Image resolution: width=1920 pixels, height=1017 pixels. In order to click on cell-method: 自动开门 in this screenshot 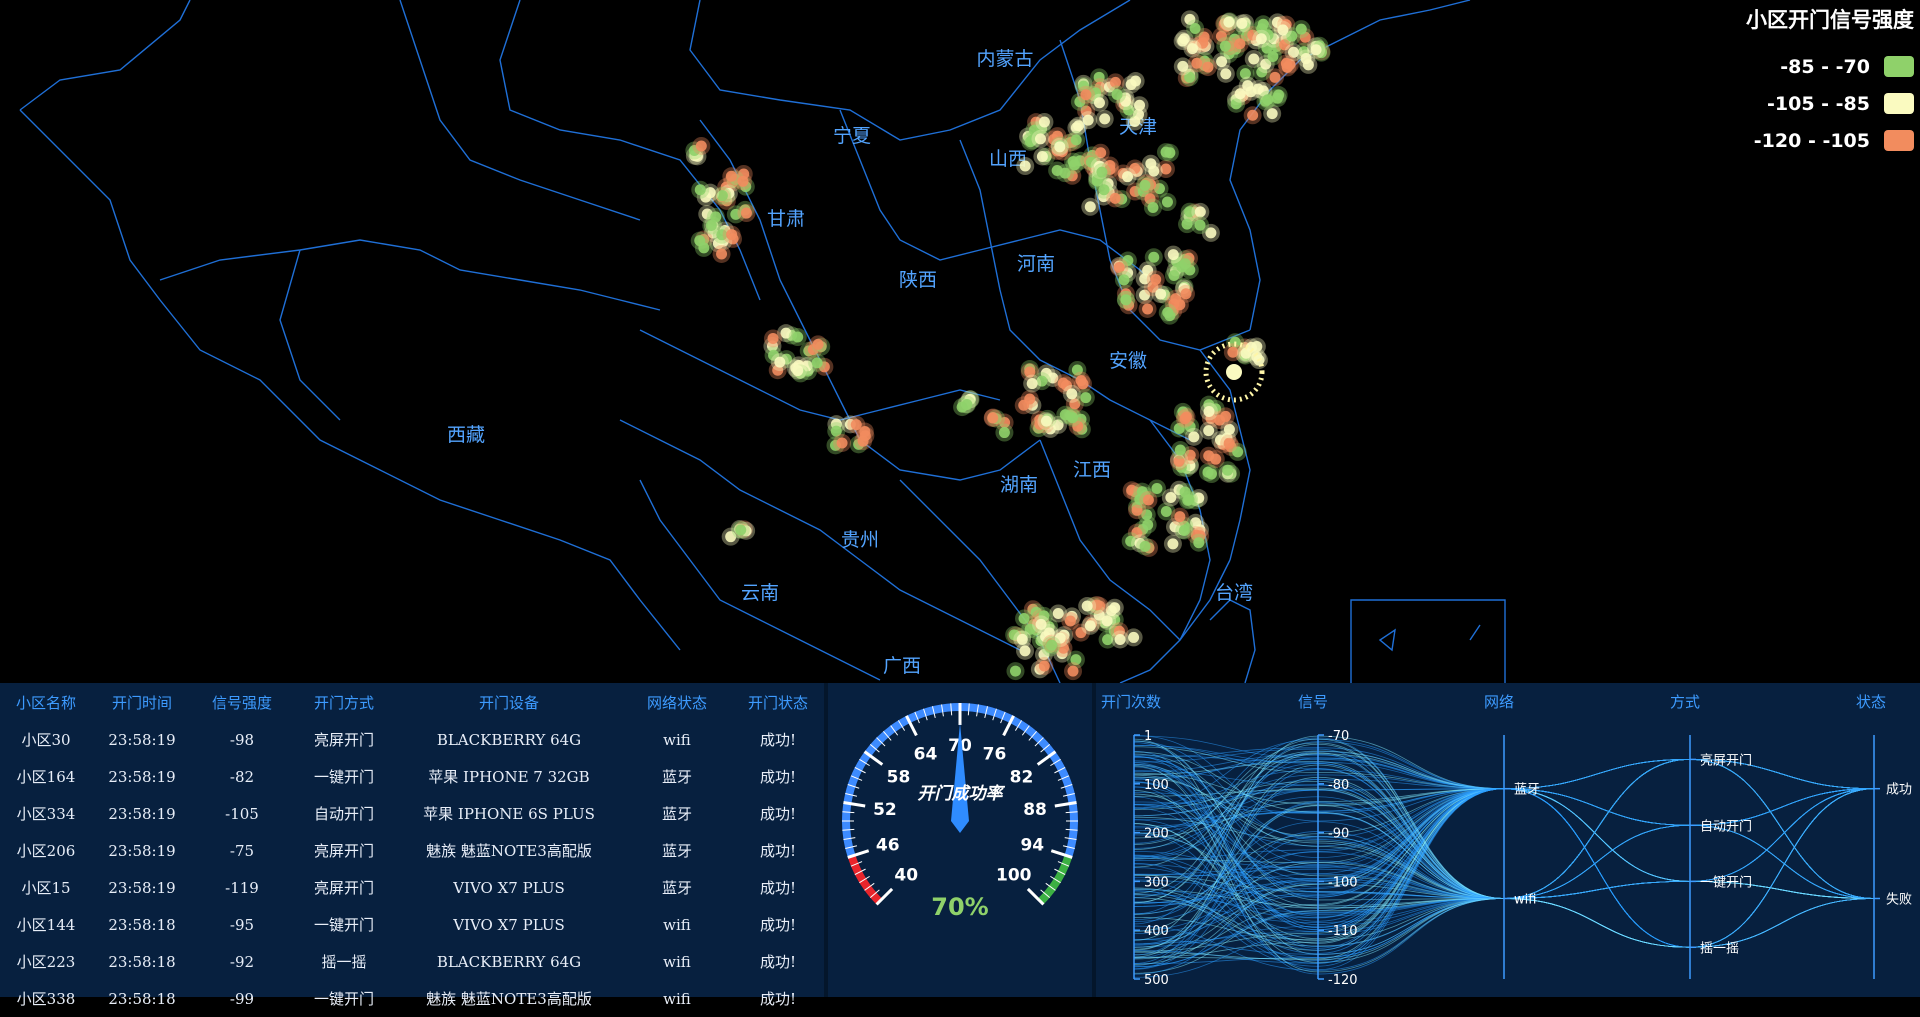, I will do `click(343, 814)`.